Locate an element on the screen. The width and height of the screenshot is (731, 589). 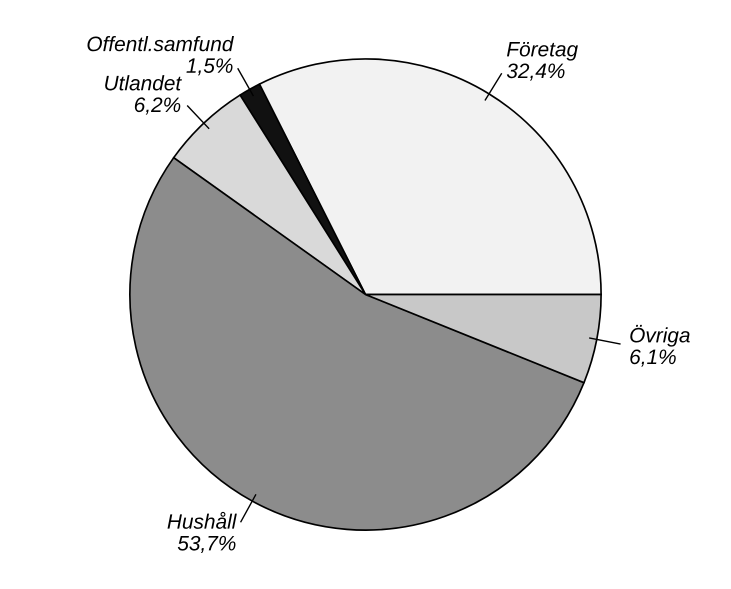
slice-label: Övriga is located at coordinates (660, 335).